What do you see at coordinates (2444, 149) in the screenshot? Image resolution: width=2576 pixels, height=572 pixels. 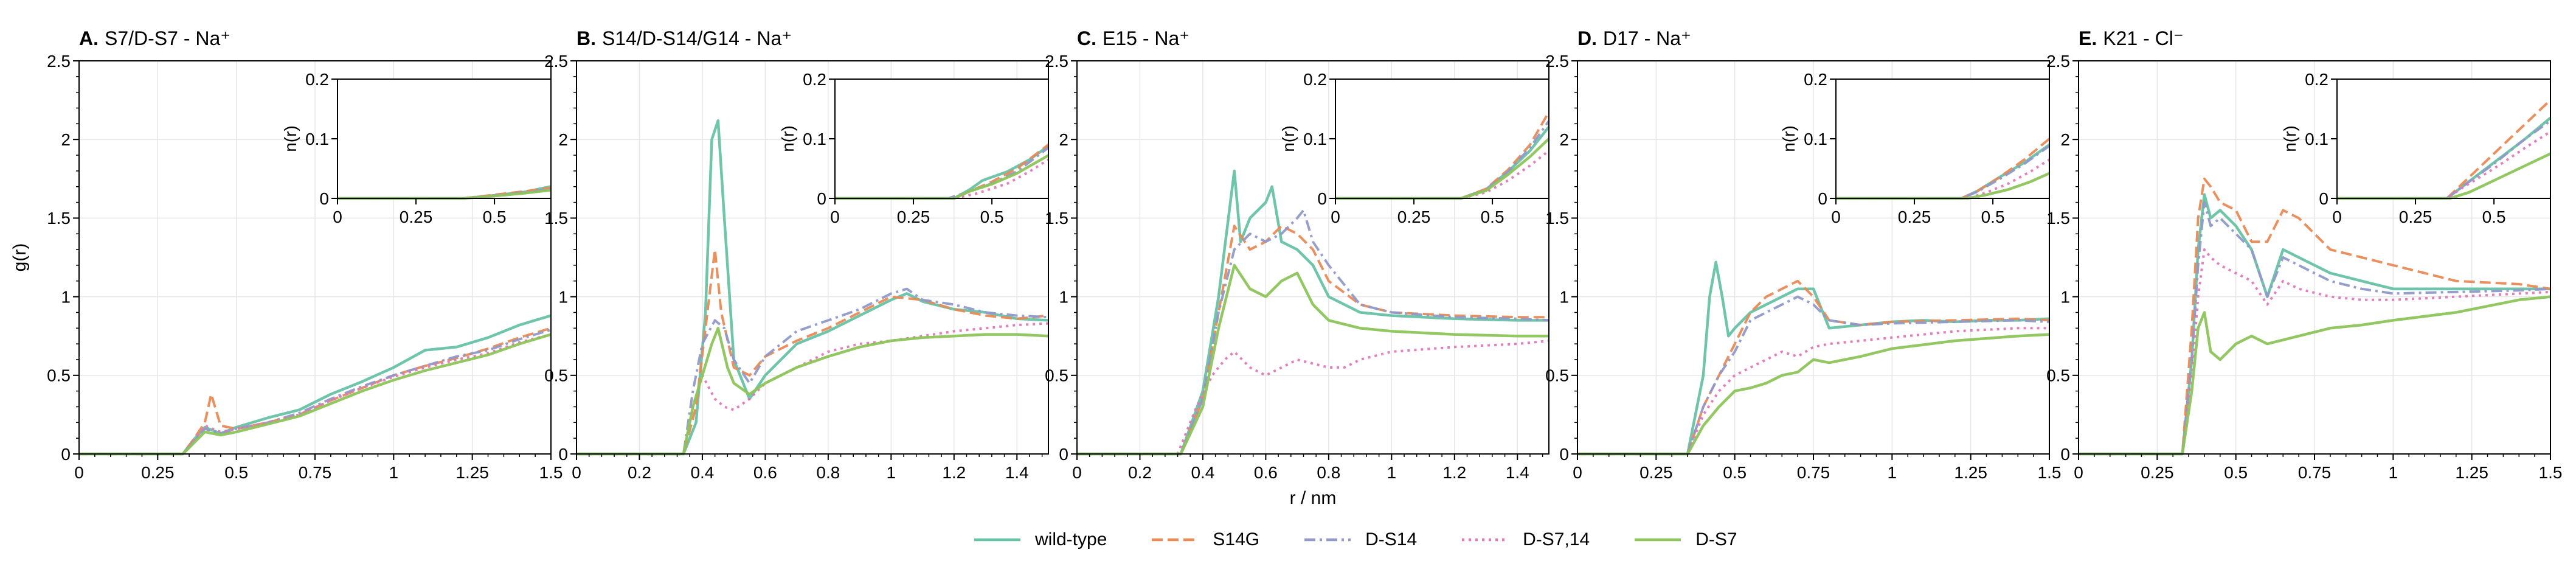 I see `inset-4-series-s14g` at bounding box center [2444, 149].